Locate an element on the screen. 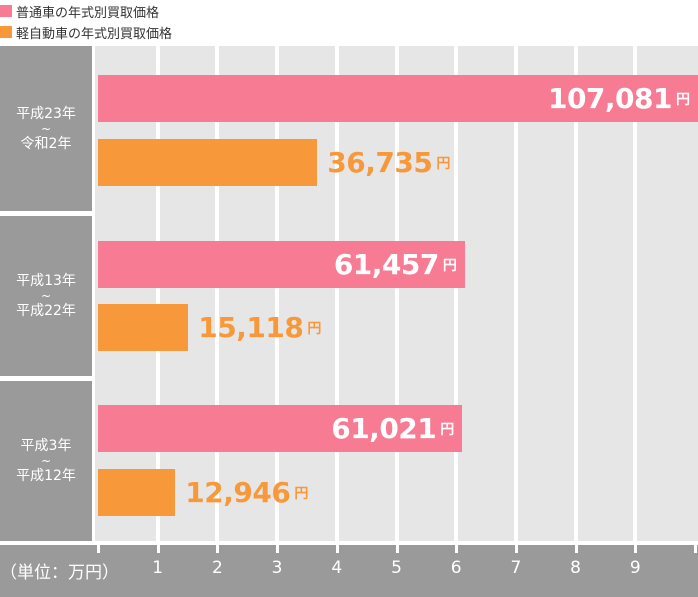 The height and width of the screenshot is (597, 698). legend-item: 軽自動車の年式別買取価格 is located at coordinates (86, 32).